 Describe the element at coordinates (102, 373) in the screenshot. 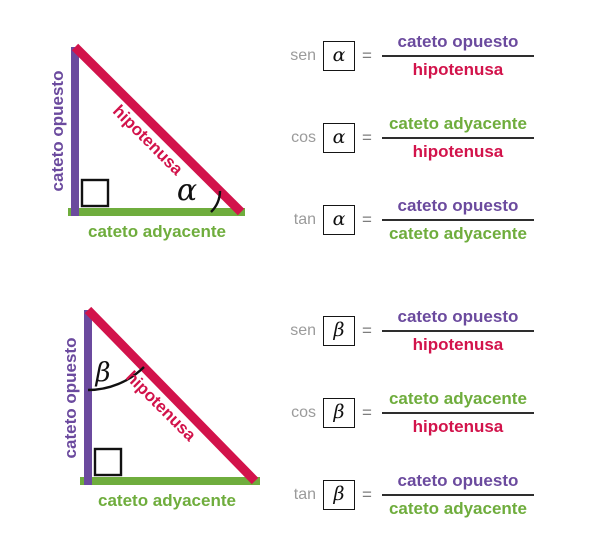

I see `beta-angle-label: β` at that location.